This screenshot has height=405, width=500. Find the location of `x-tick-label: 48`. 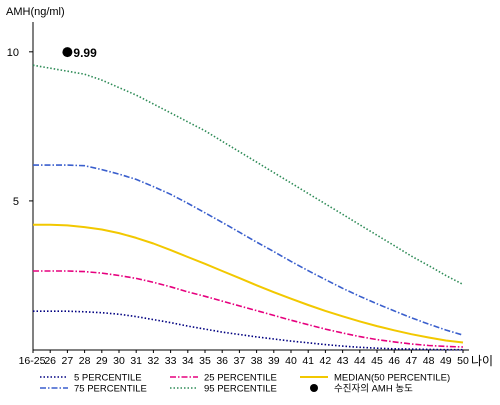

x-tick-label: 48 is located at coordinates (429, 361).